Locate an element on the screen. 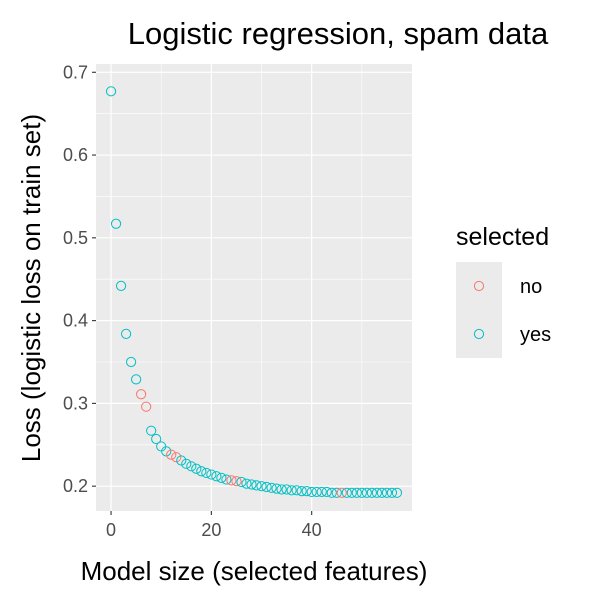 The height and width of the screenshot is (600, 600). y-tick-label: 0.2 is located at coordinates (75, 486).